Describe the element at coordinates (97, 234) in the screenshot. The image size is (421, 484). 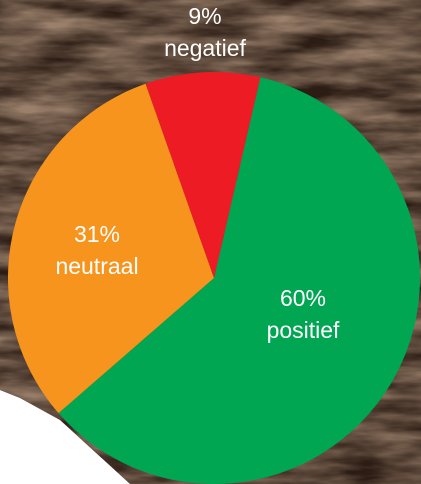
I see `slice-value-label: 31%` at that location.